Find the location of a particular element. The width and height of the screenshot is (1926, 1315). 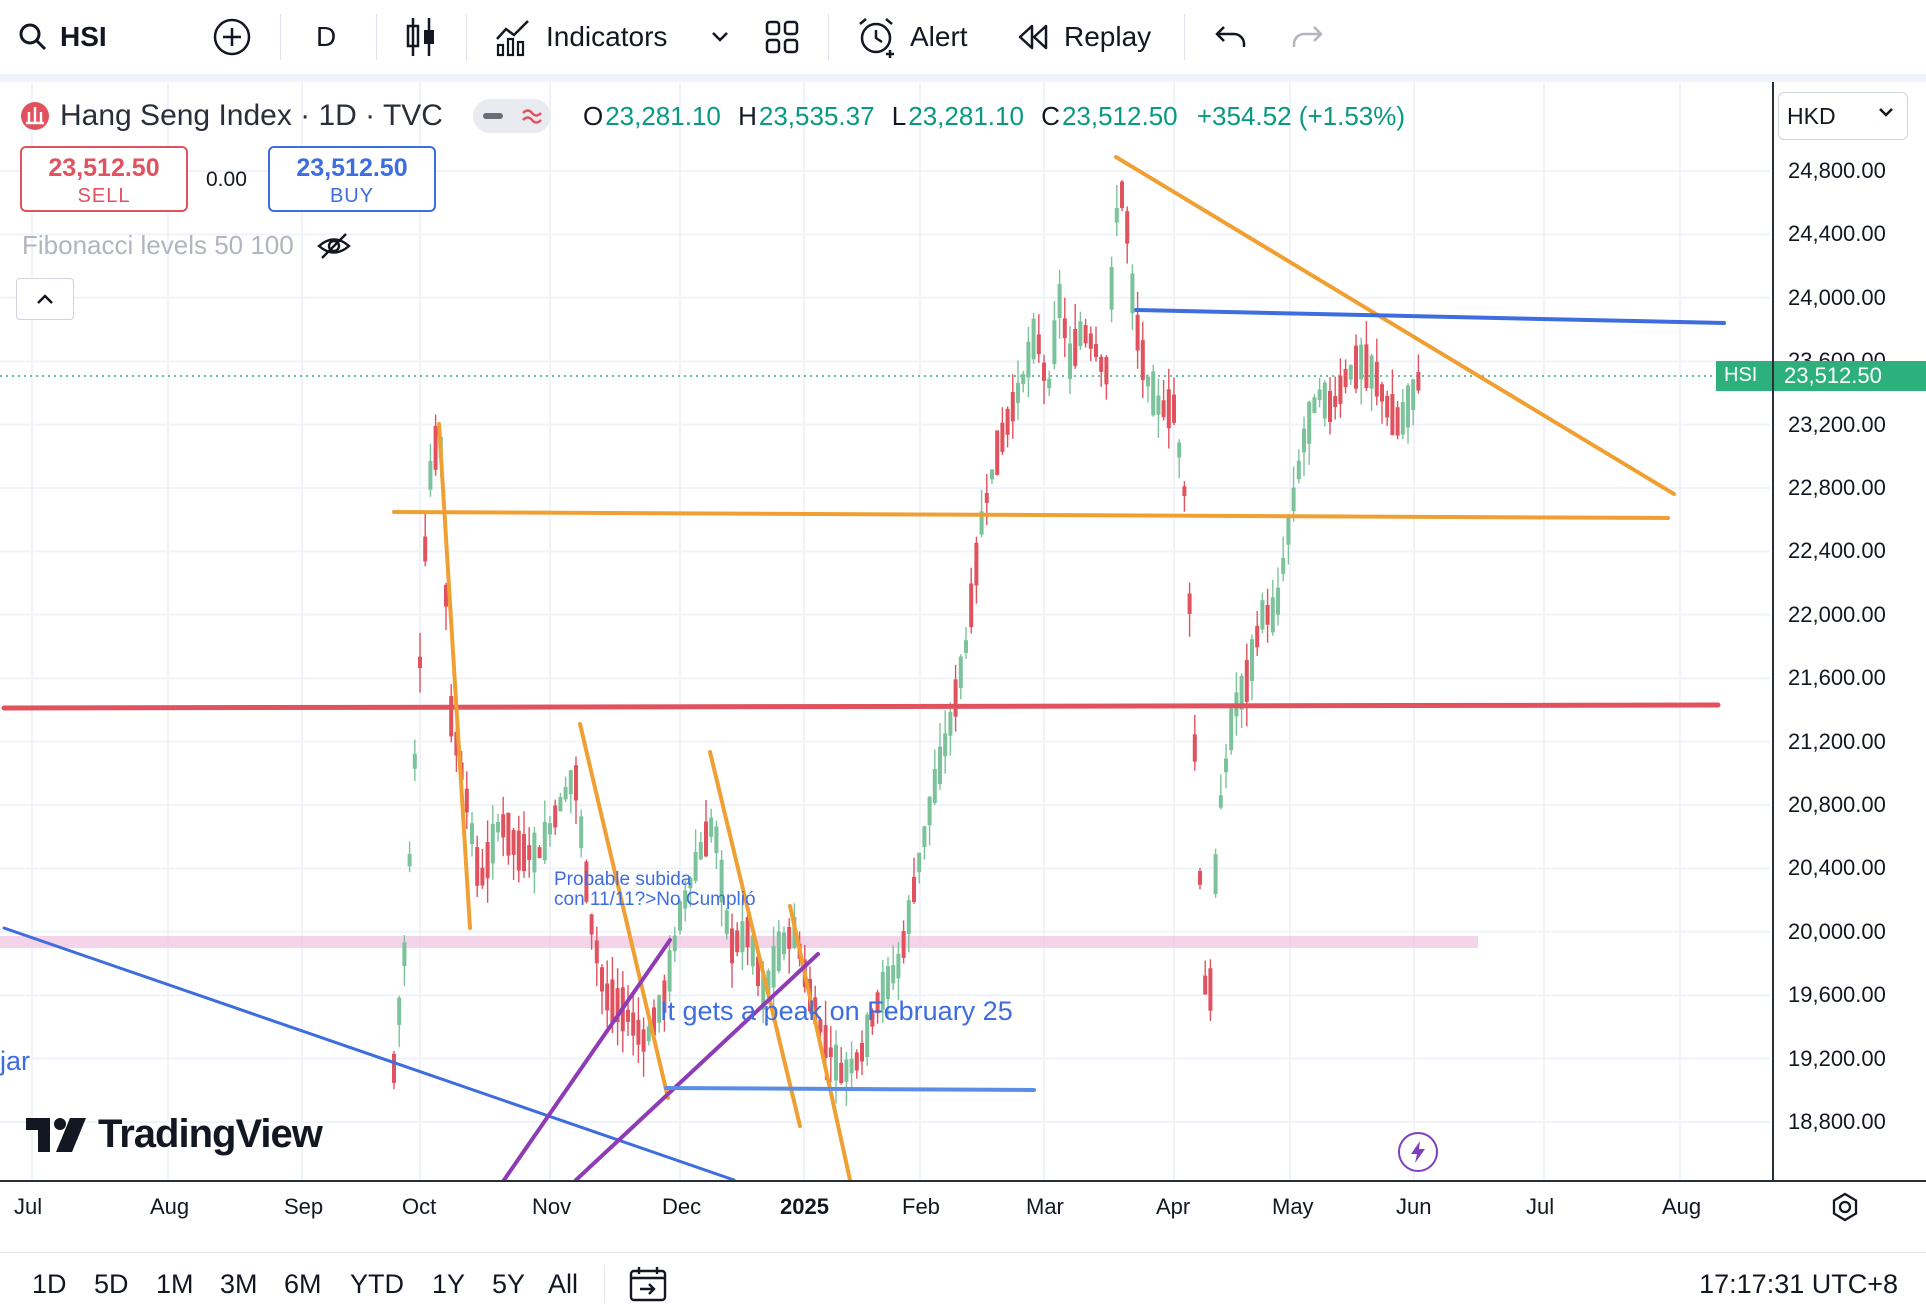

channel-line-purple is located at coordinates (587, 1059).